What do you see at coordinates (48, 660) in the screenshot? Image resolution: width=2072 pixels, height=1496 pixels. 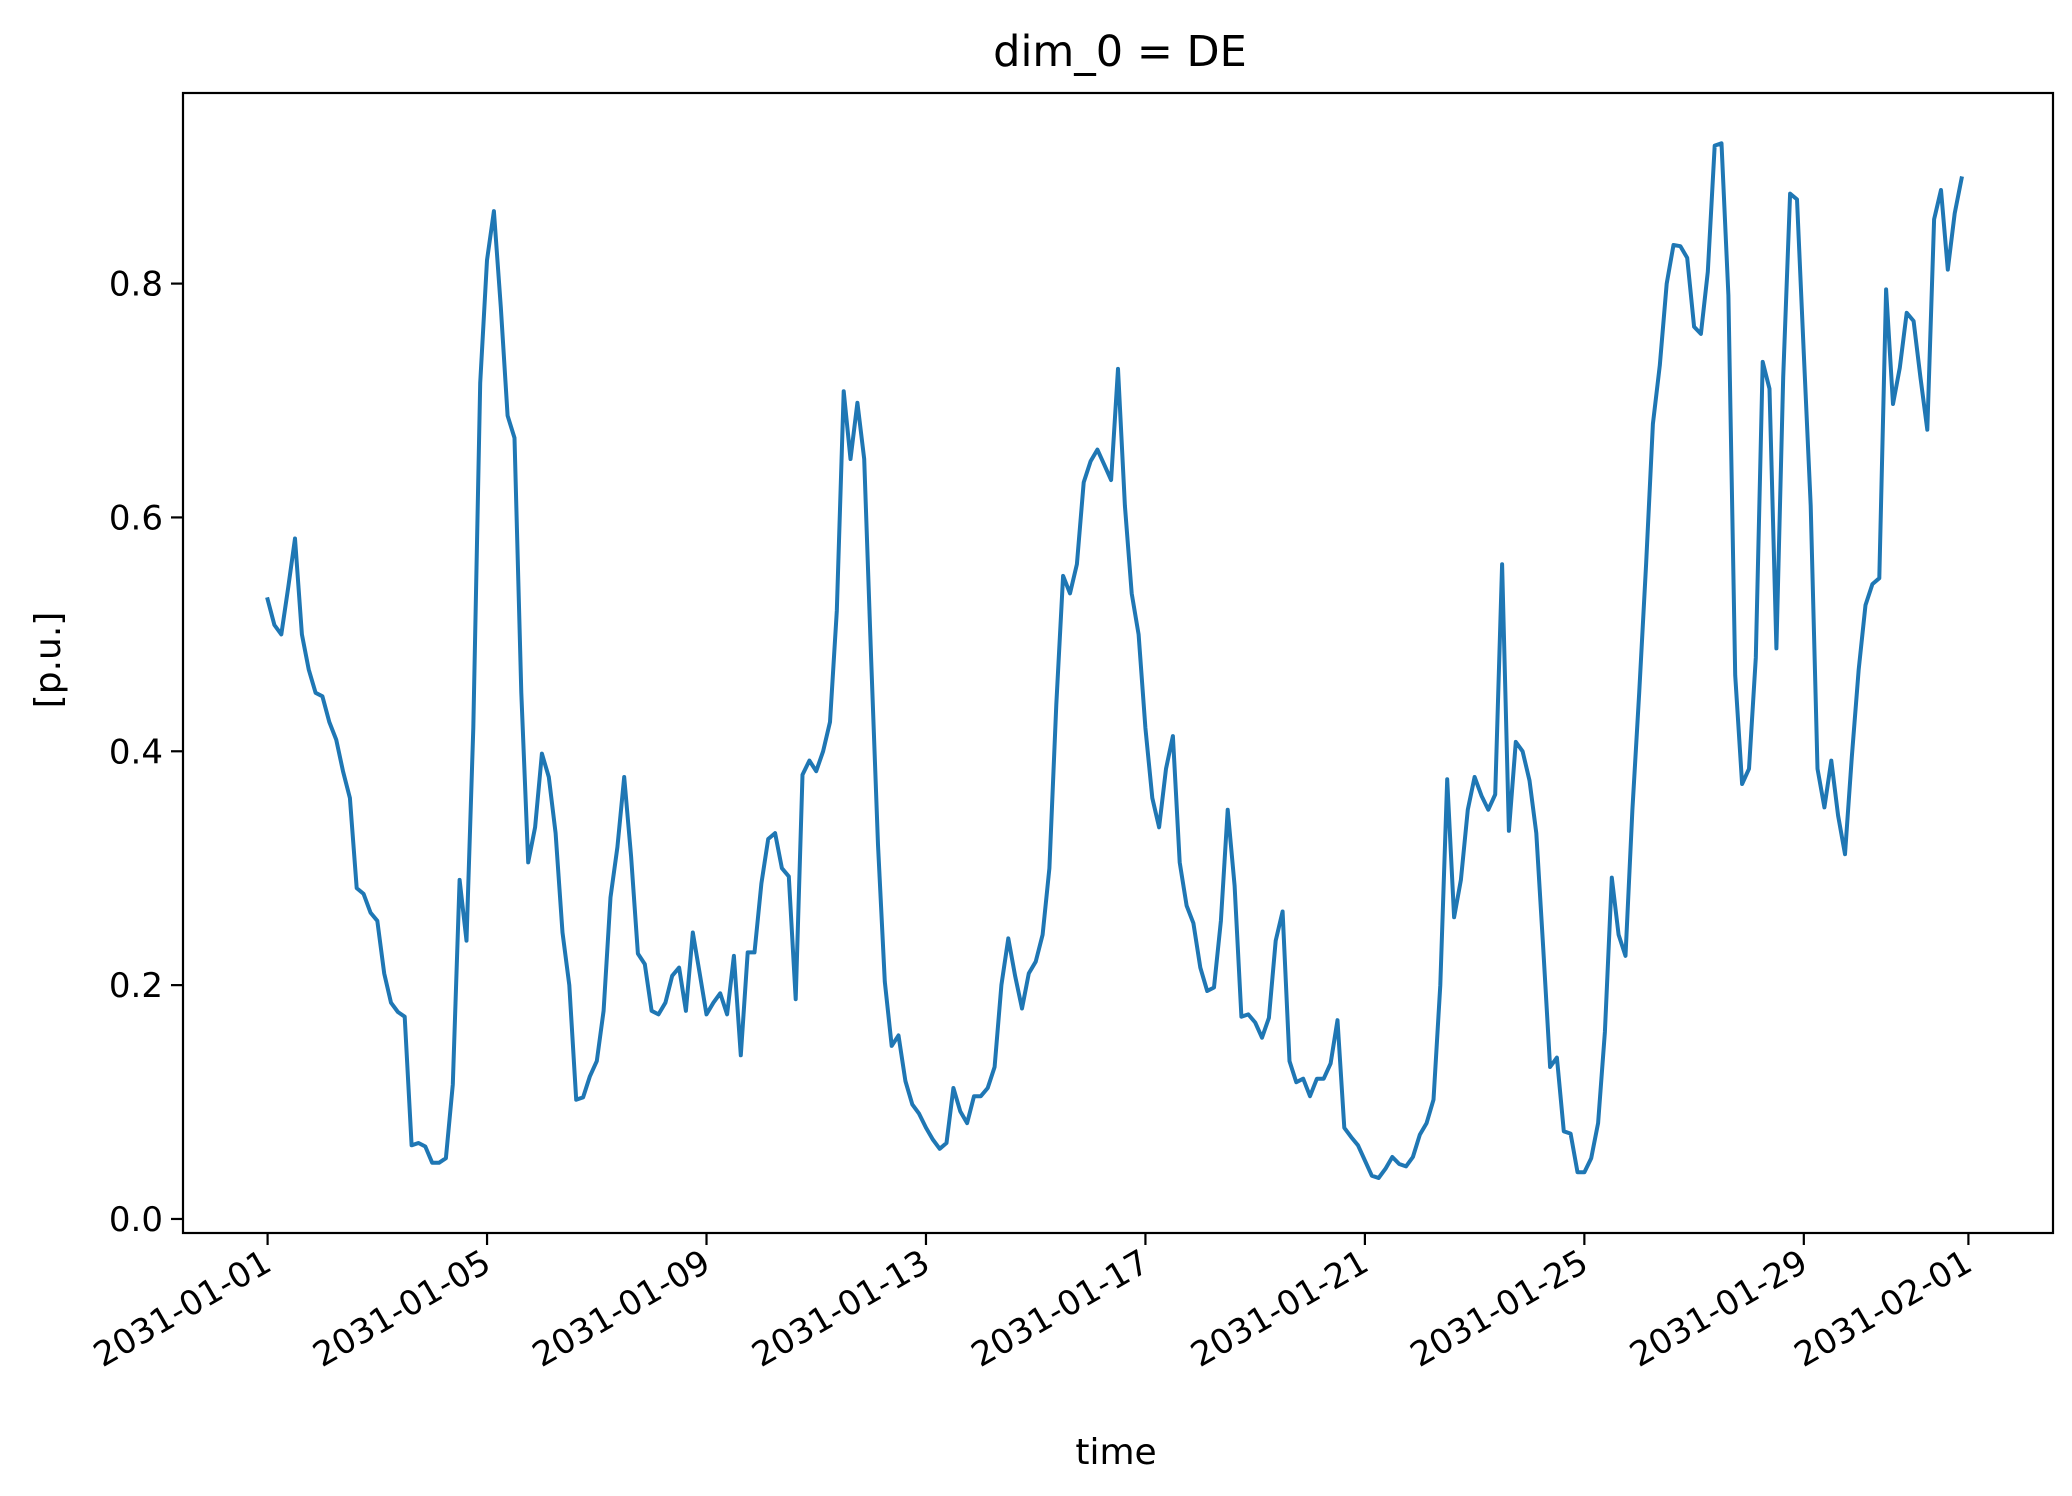 I see `y-axis-label: [p.u.]` at bounding box center [48, 660].